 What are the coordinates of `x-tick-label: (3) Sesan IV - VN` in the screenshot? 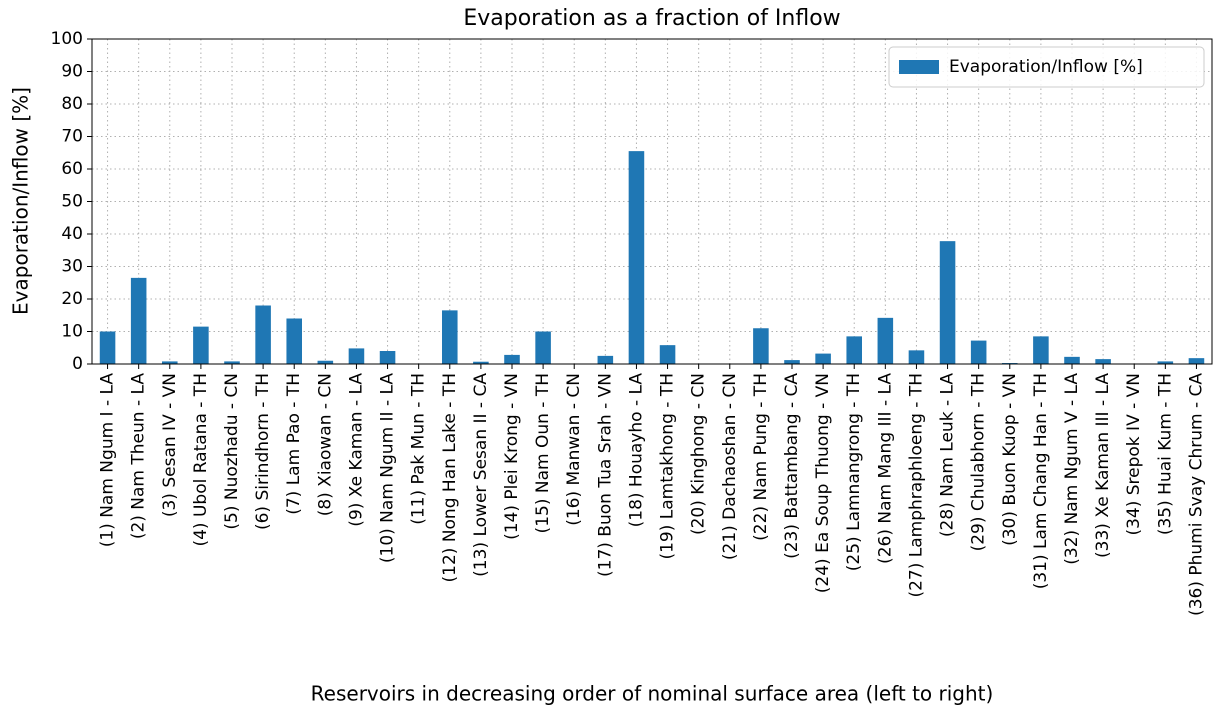 It's located at (170, 445).